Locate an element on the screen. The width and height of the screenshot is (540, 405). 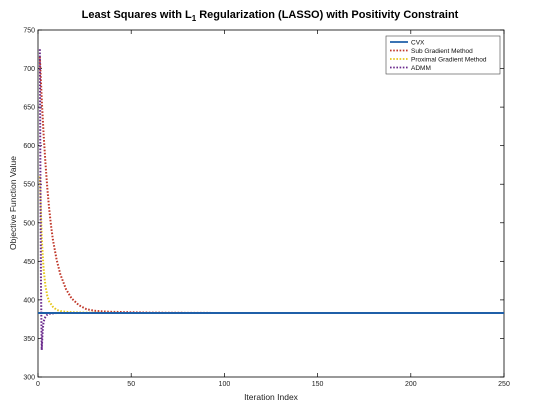
y-tick-label: 600 is located at coordinates (29, 146).